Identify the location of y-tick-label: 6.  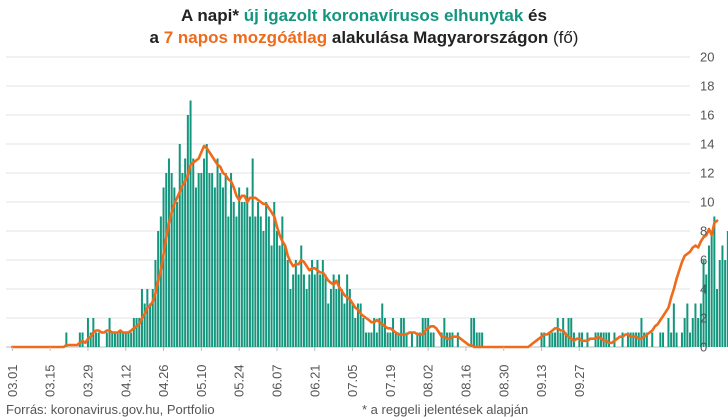
(703, 260).